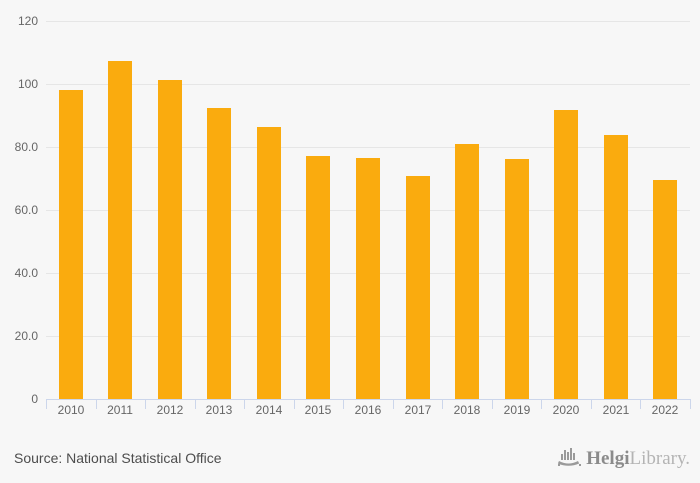 Image resolution: width=700 pixels, height=483 pixels. I want to click on y-axis-label-60.0: 60.0, so click(26, 210).